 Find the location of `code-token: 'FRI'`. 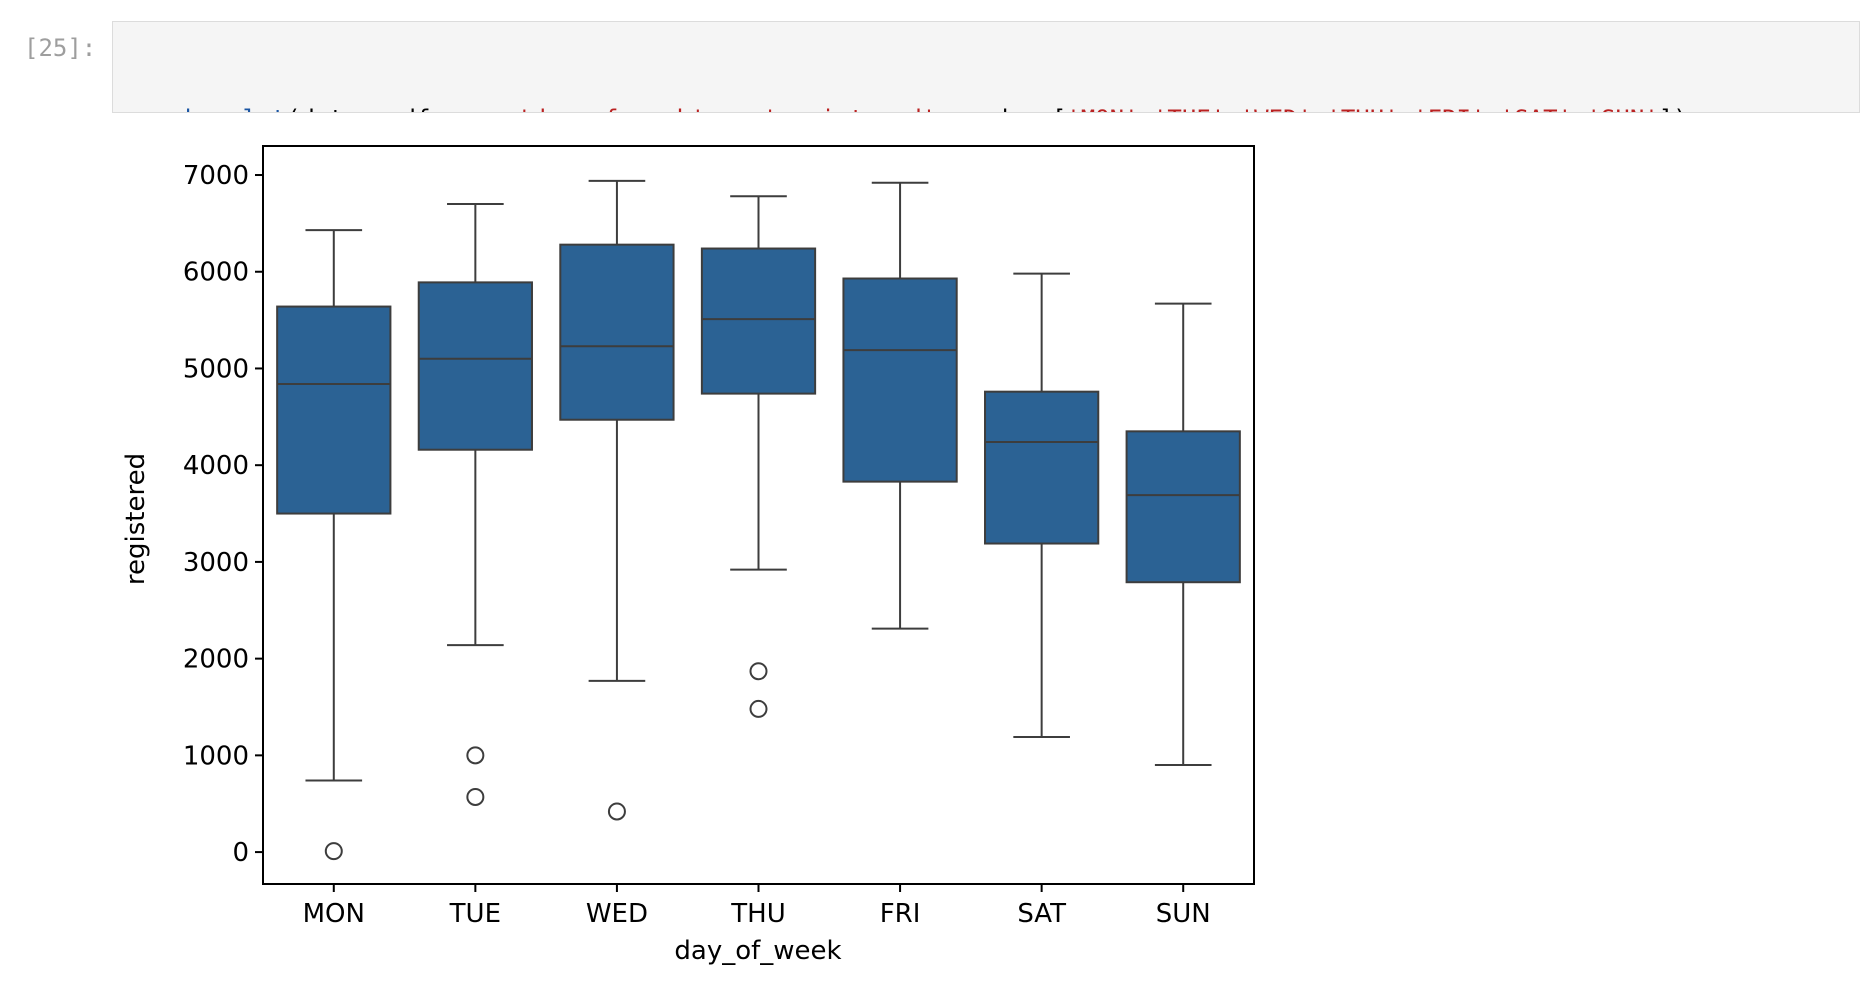

code-token: 'FRI' is located at coordinates (1449, 108).